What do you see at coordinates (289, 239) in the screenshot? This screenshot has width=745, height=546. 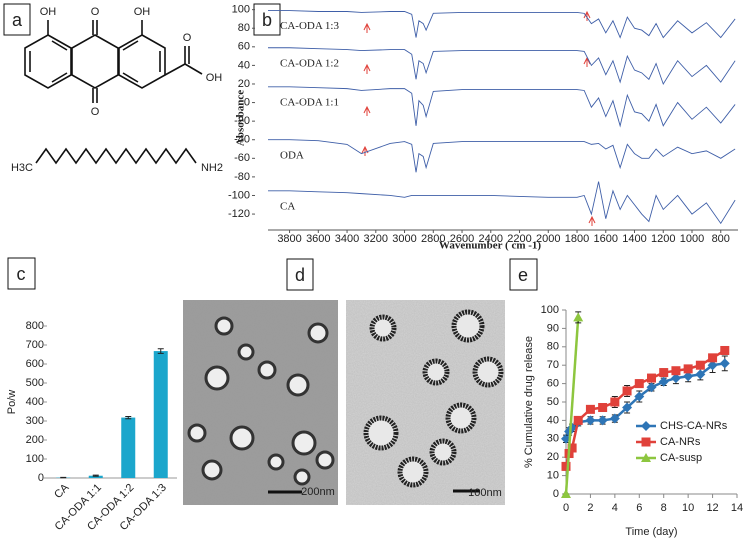 I see `x-tick-label: 3800` at bounding box center [289, 239].